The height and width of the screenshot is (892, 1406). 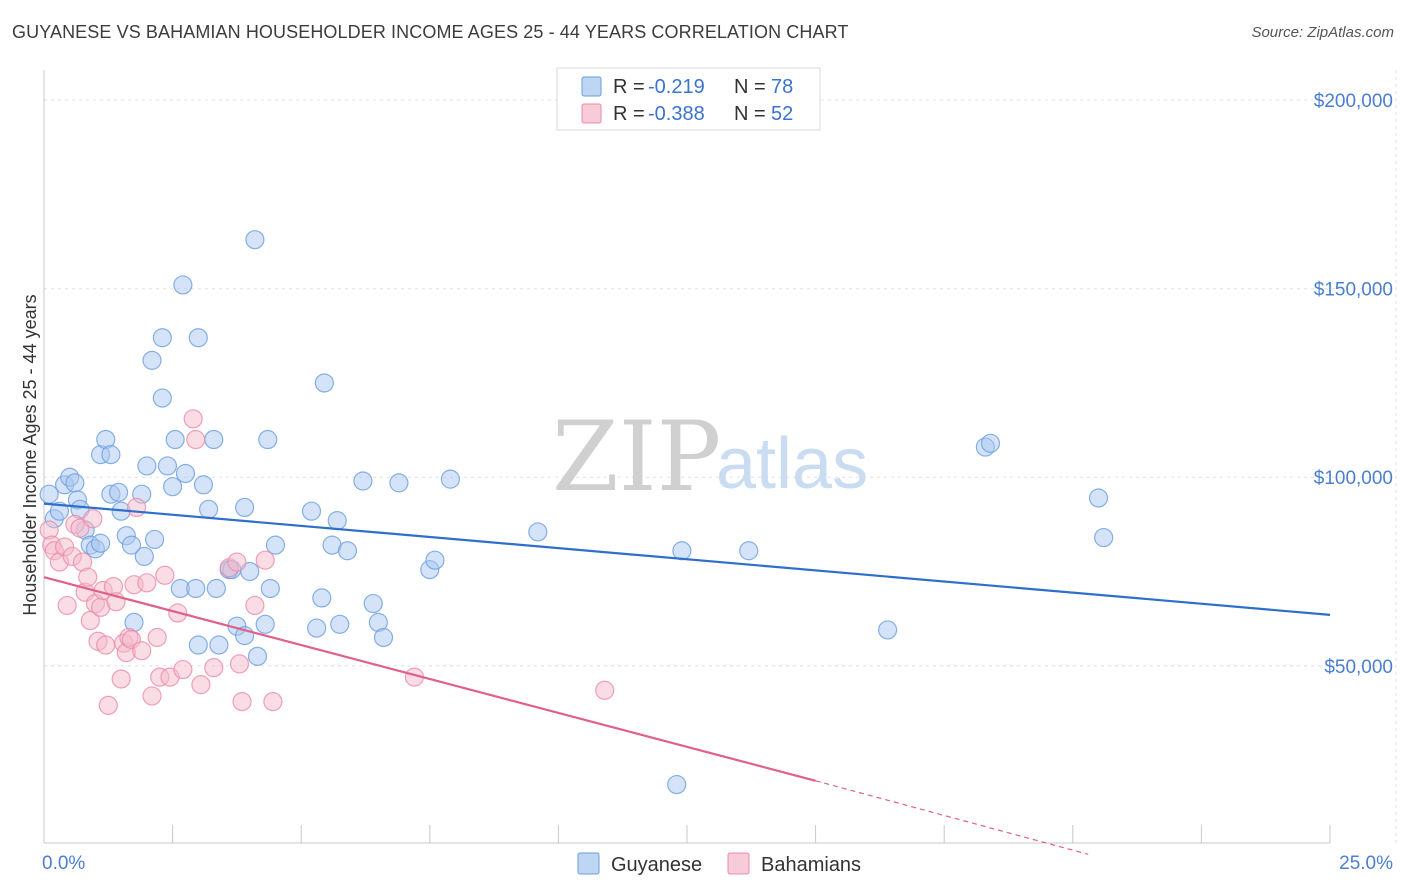 I want to click on x-tick-labels: 0.0% 25.0%, so click(x=717, y=863).